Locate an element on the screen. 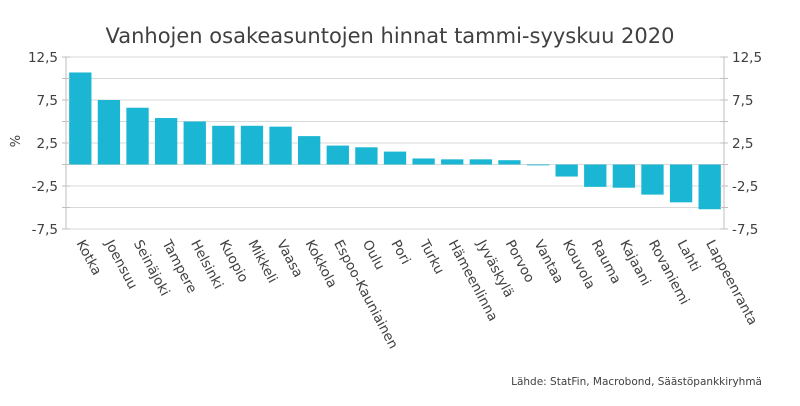  x-category-label: Turku is located at coordinates (432, 256).